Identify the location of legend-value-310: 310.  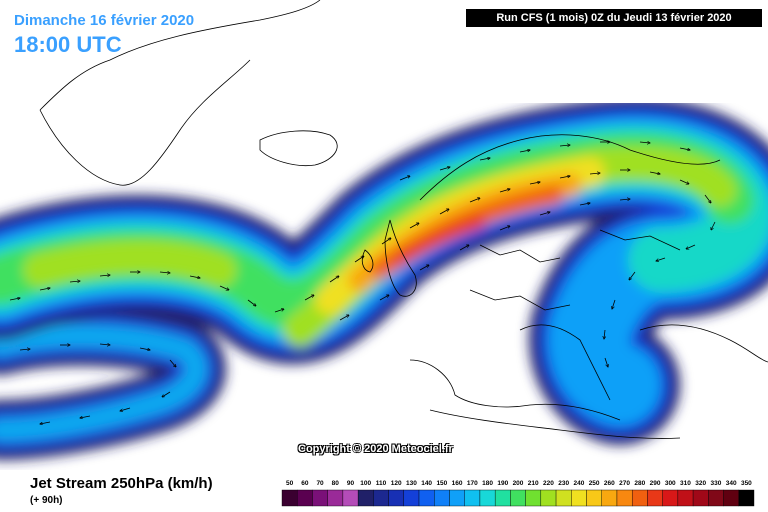
(685, 483).